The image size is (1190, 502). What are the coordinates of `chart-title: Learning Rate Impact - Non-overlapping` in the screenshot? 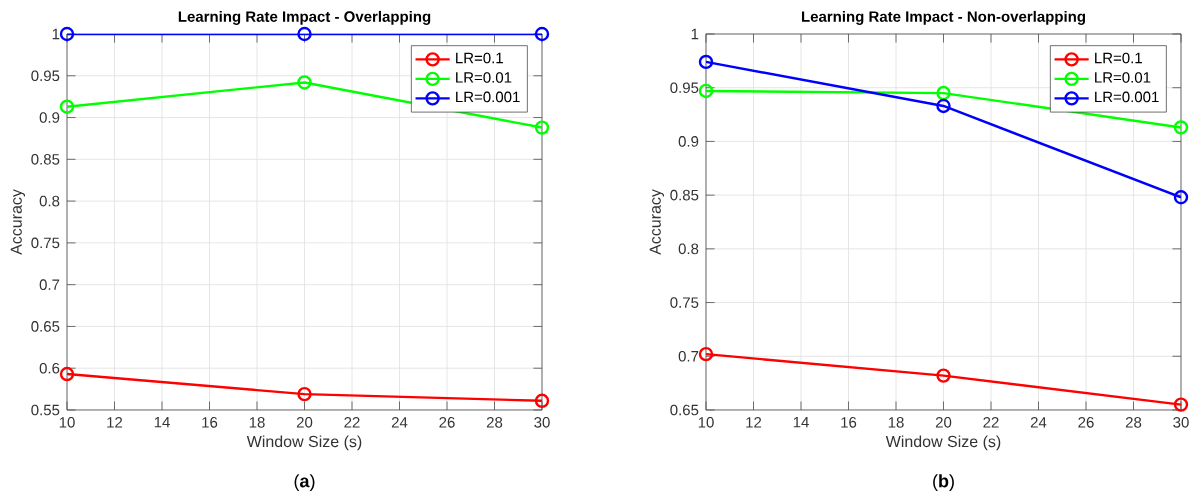 It's located at (943, 17).